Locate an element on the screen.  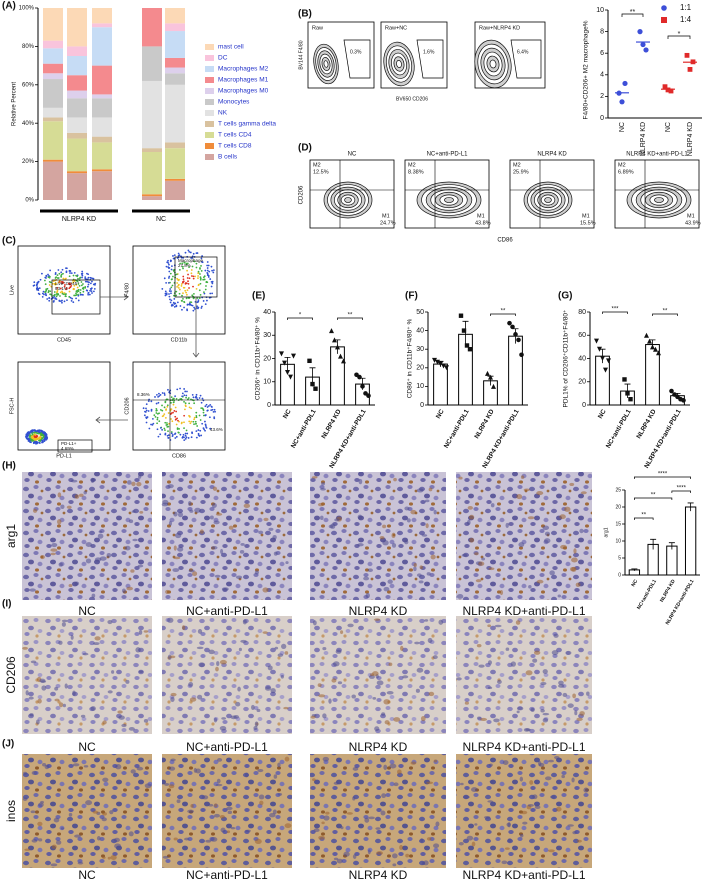
sig-label: ** is located at coordinates (665, 312).